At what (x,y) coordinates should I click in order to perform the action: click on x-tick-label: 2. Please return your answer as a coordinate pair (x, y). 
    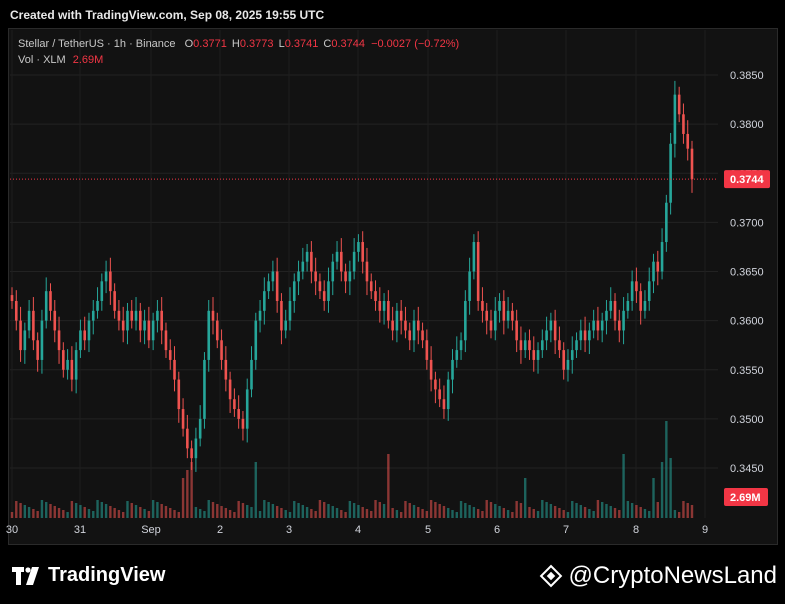
    Looking at the image, I should click on (220, 530).